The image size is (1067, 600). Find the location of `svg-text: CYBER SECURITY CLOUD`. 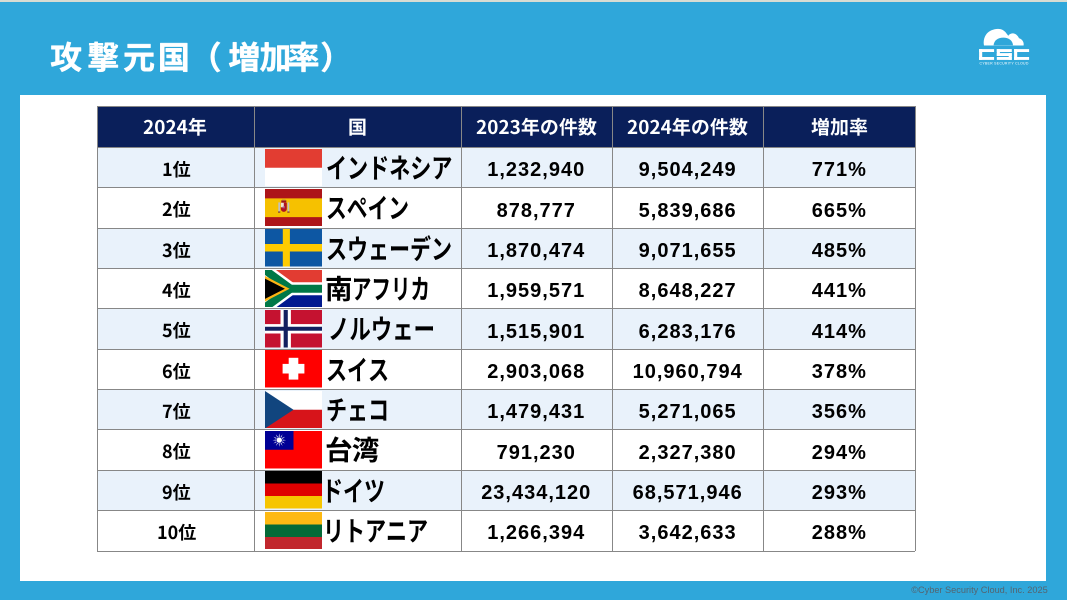

svg-text: CYBER SECURITY CLOUD is located at coordinates (1004, 63).